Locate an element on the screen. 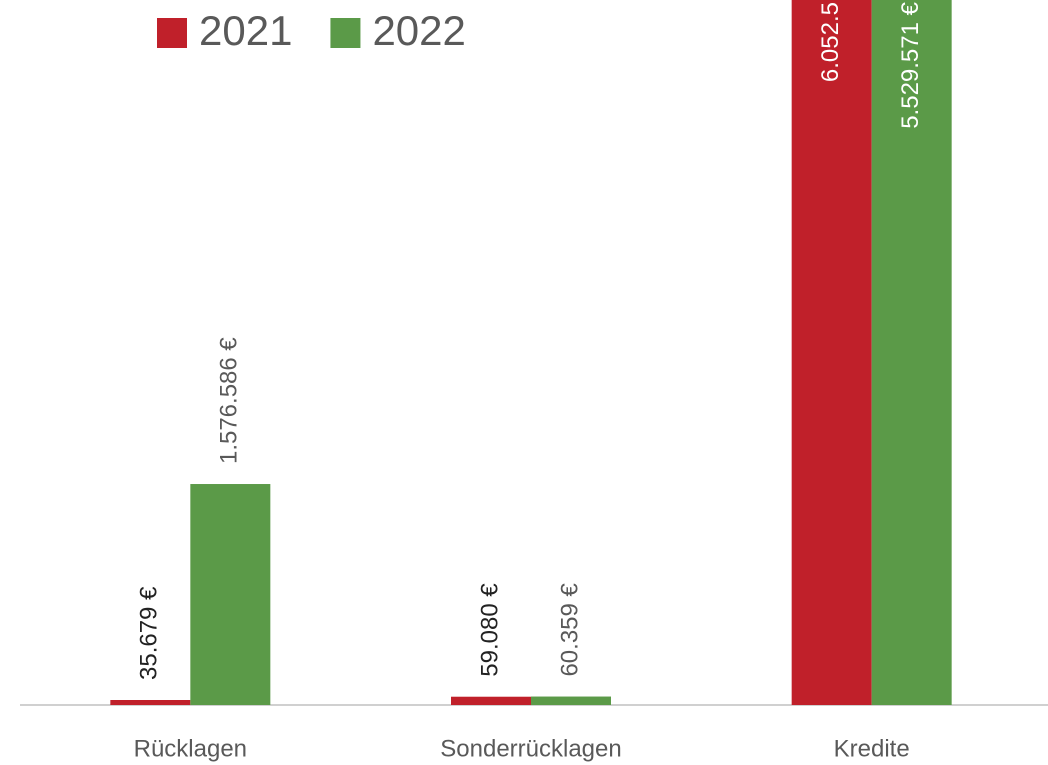 This screenshot has width=1048, height=765. x-tick-label: Kredite is located at coordinates (872, 748).